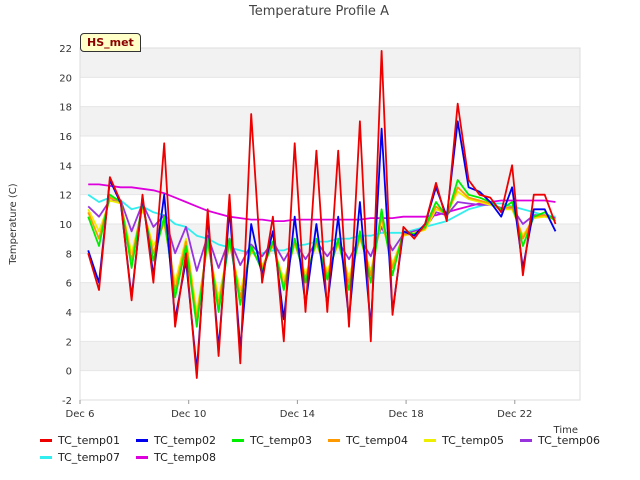 The height and width of the screenshot is (480, 640). What do you see at coordinates (69, 372) in the screenshot?
I see `y-tick-label: 0` at bounding box center [69, 372].